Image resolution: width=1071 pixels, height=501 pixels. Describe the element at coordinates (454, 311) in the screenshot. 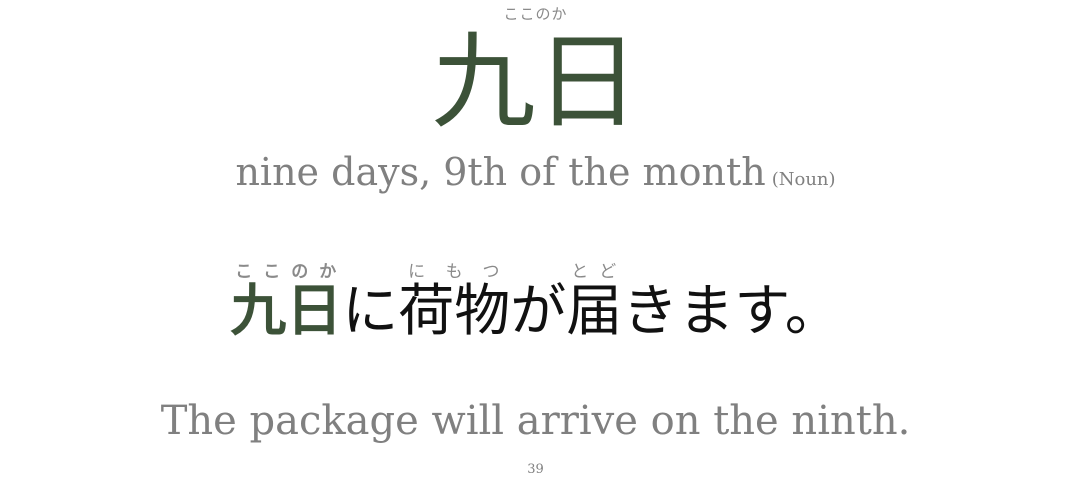

I see `sentence-segment: 荷物` at that location.